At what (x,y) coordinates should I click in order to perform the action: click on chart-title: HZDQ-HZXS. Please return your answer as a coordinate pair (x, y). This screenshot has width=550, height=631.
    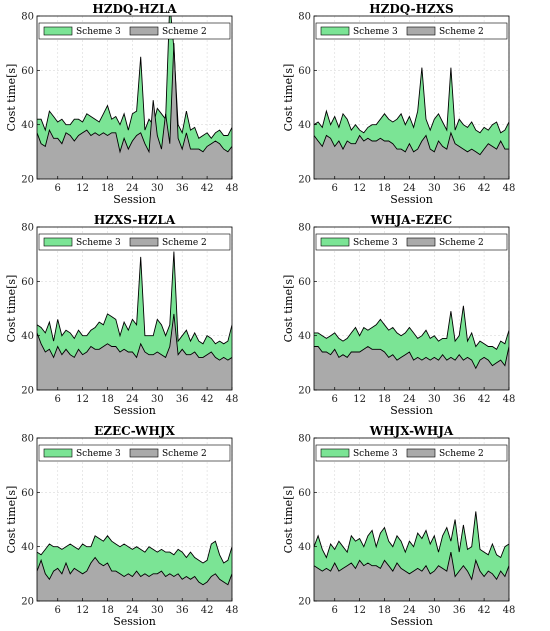
    Looking at the image, I should click on (411, 9).